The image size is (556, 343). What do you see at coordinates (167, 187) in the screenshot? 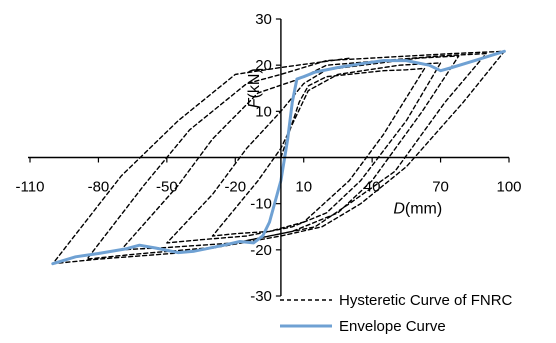
I see `x-tick-label: -50` at bounding box center [167, 187].